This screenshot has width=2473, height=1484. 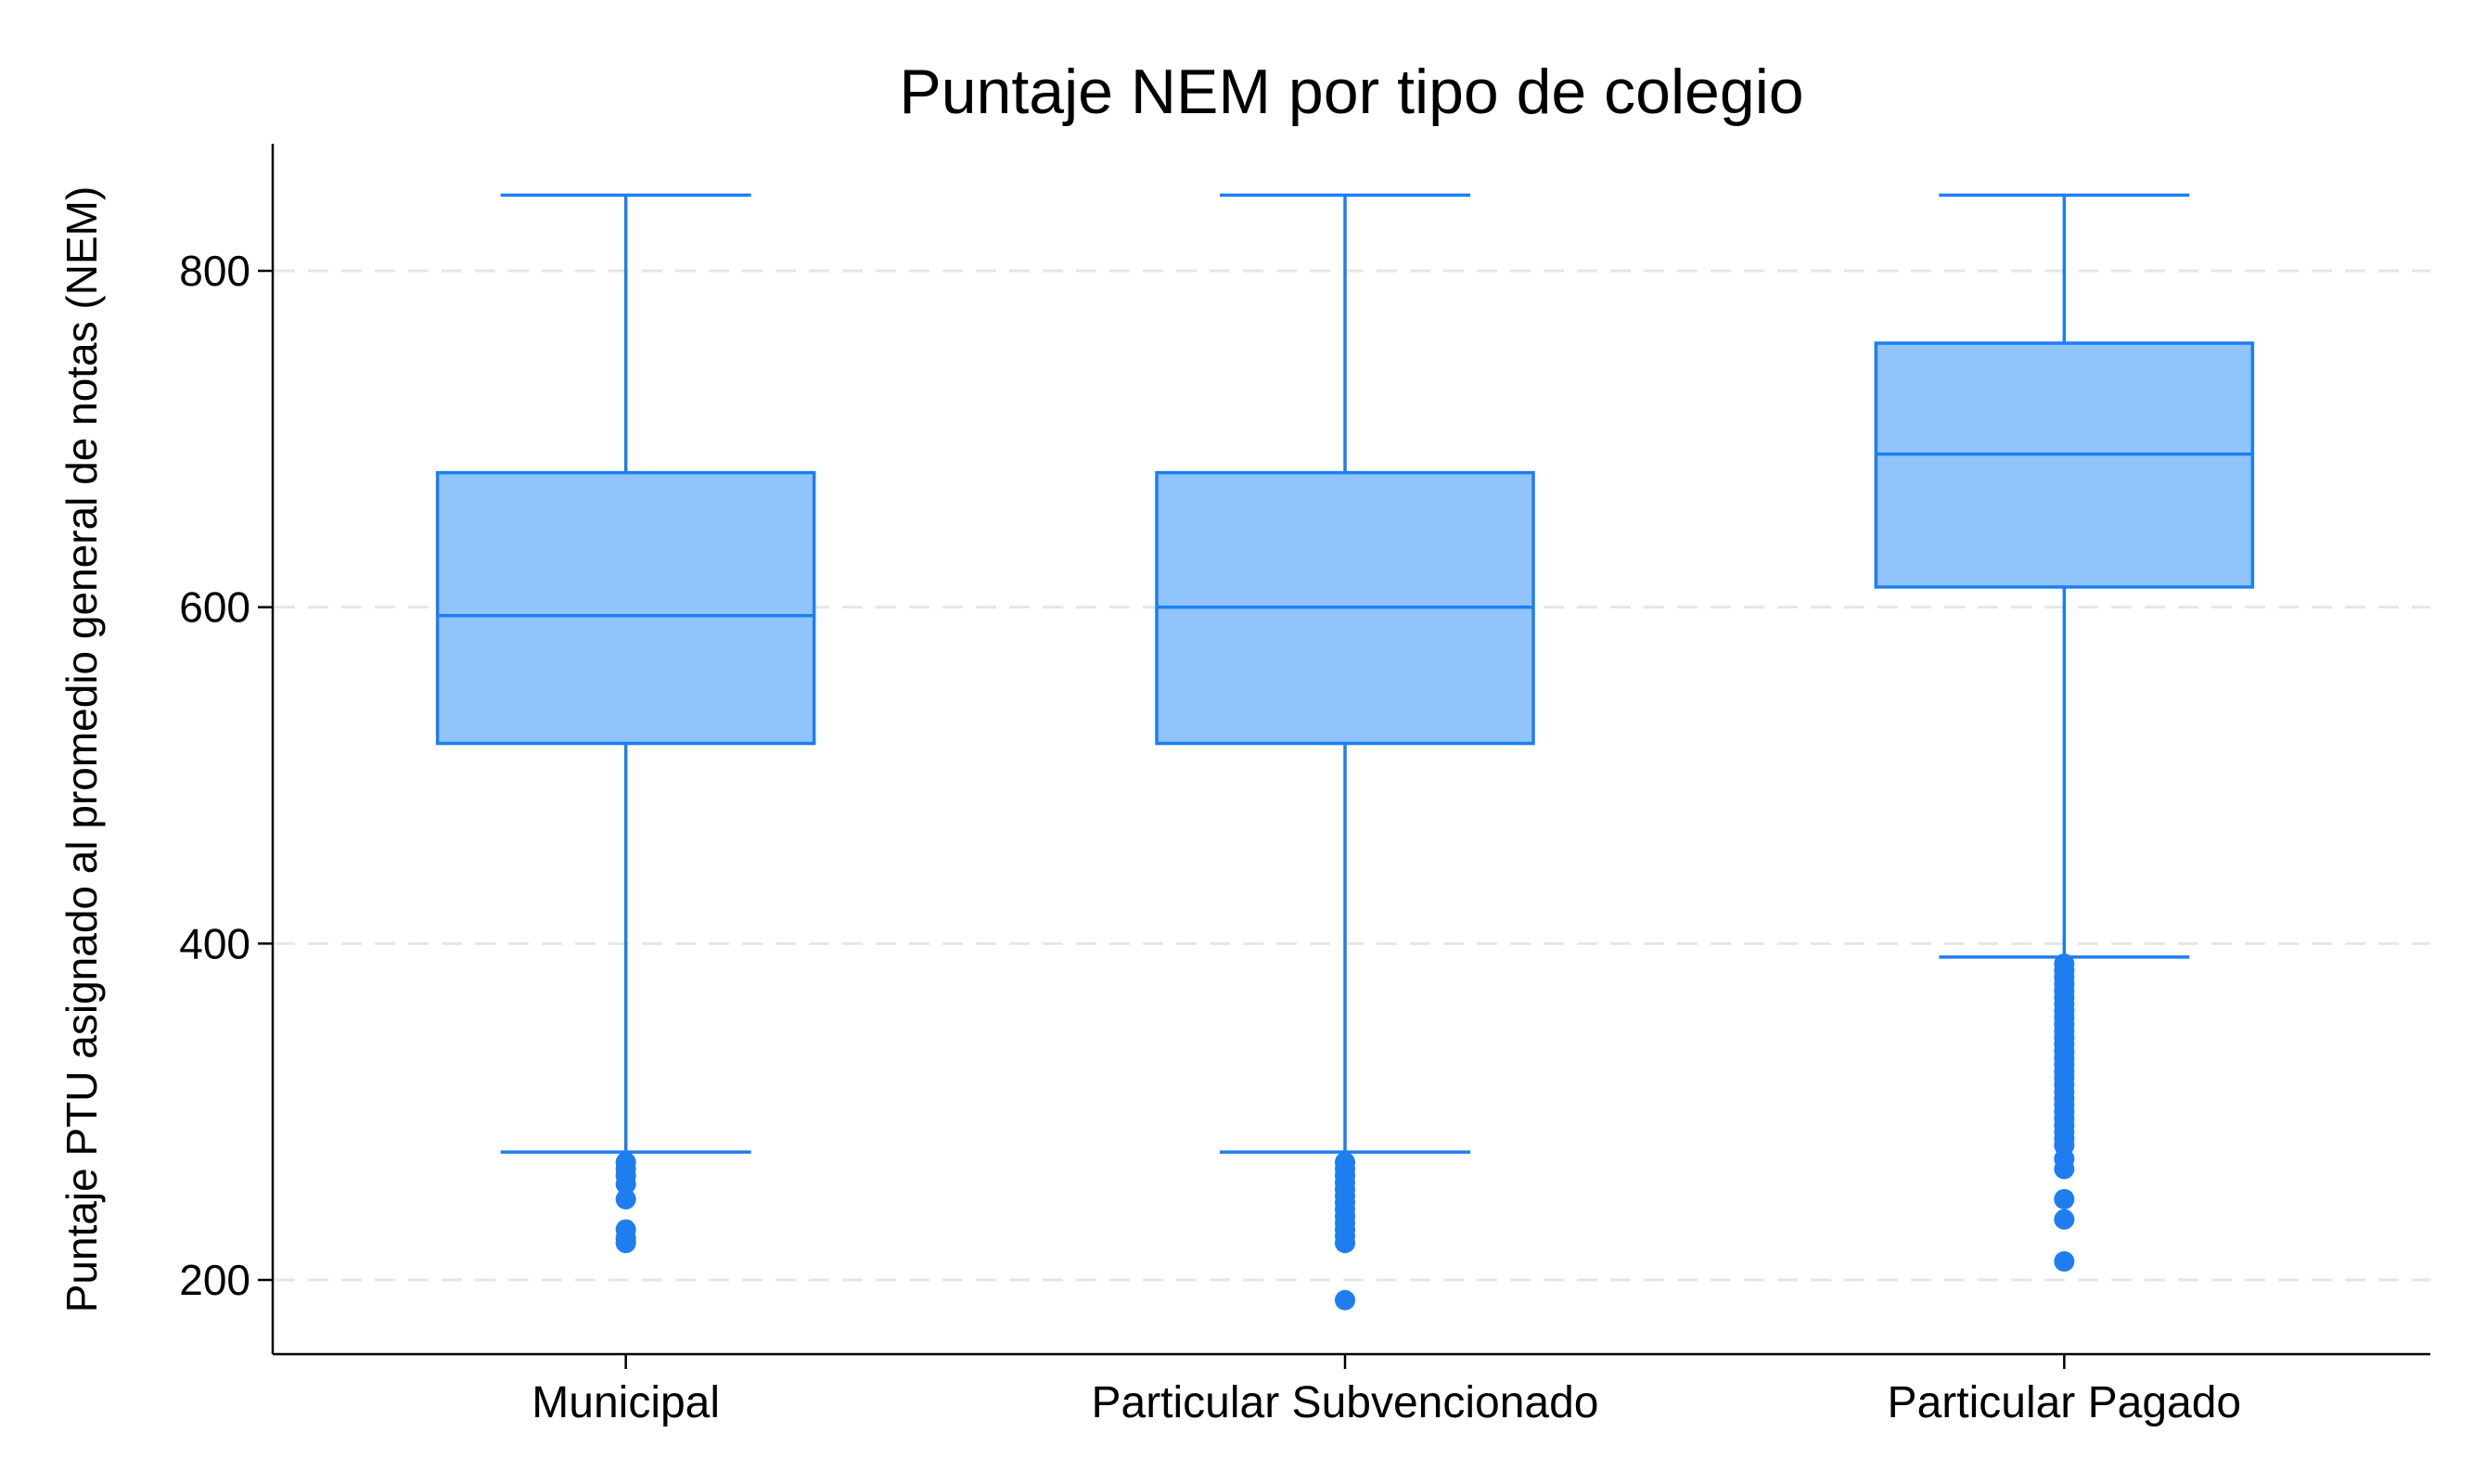 What do you see at coordinates (226, 775) in the screenshot?
I see `y-axis-ticks: 200 400 600 800` at bounding box center [226, 775].